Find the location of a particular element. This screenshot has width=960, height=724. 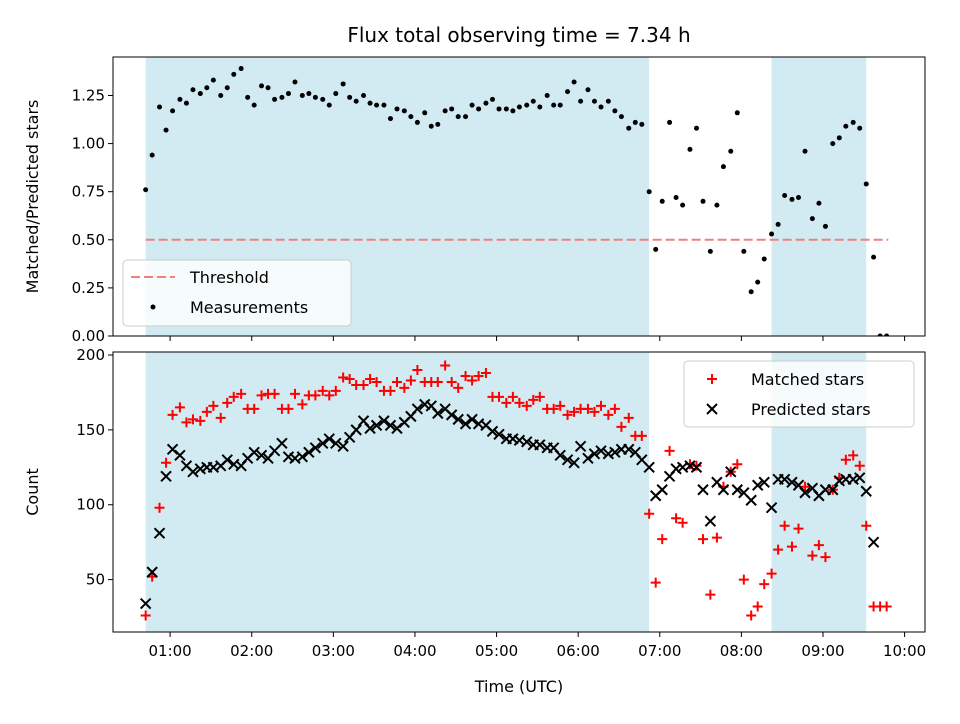

y-tick-label: 0.50 is located at coordinates (88, 240).